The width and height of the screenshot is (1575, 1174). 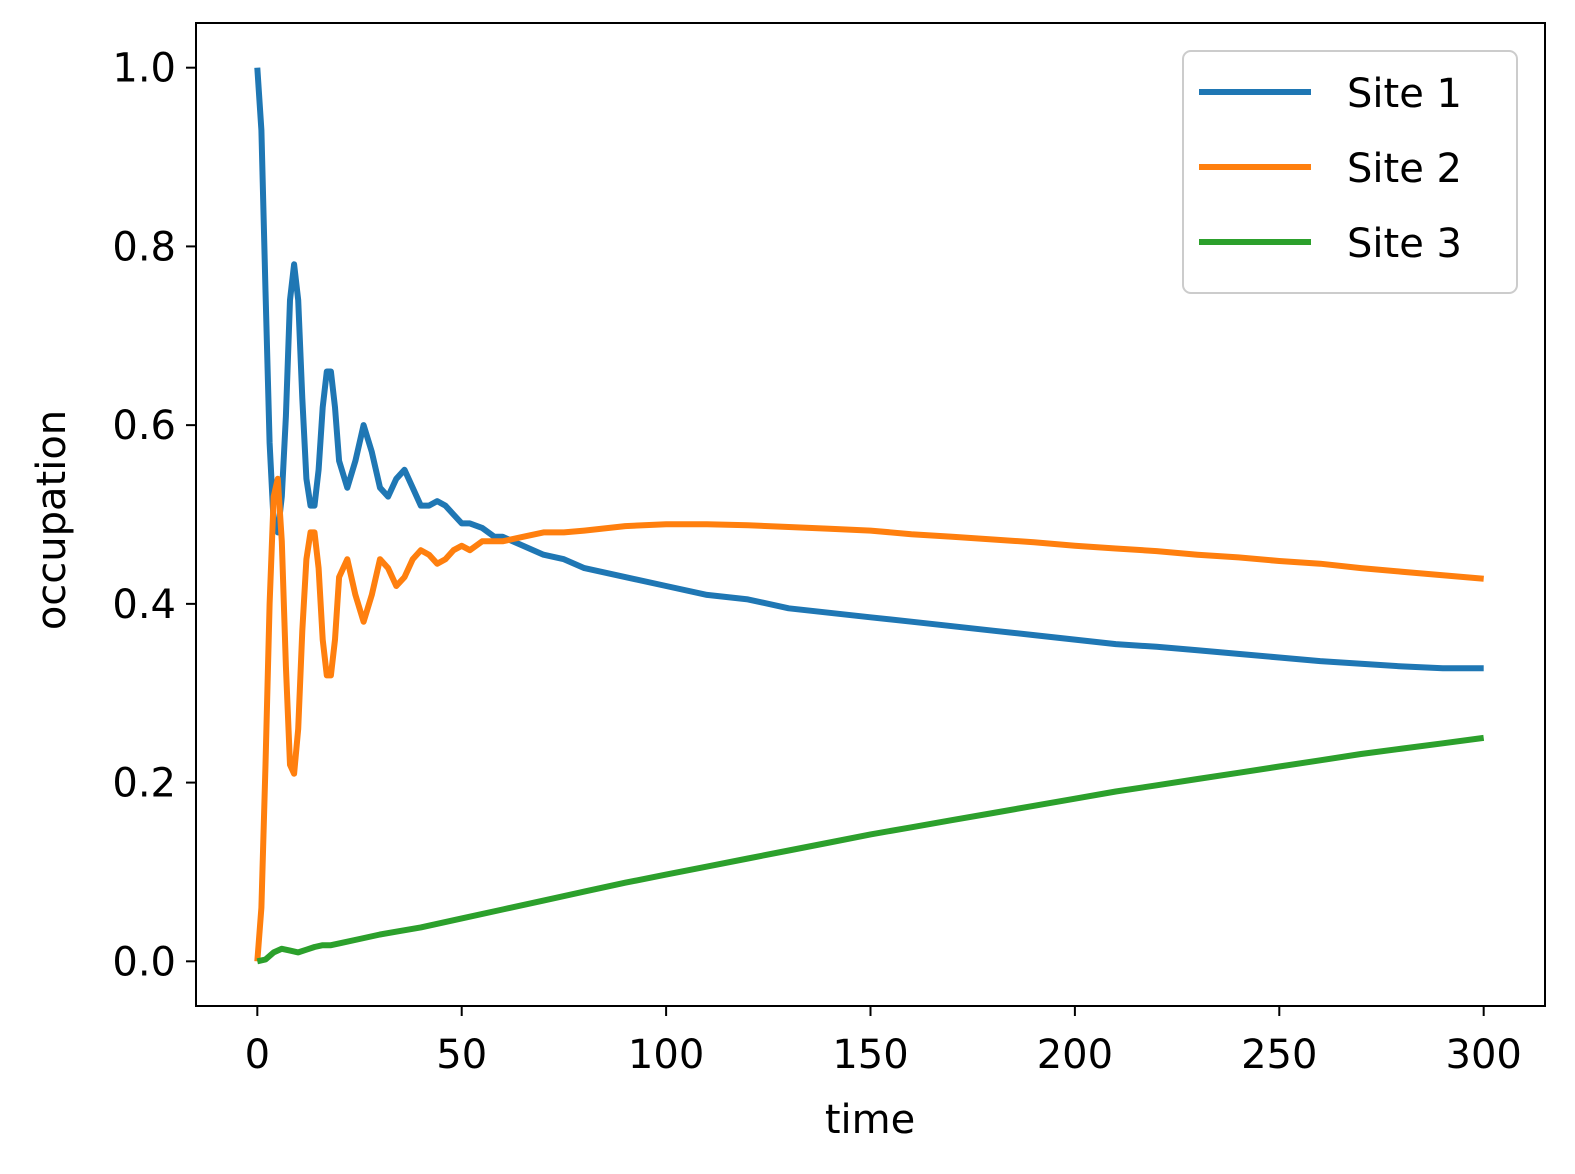 What do you see at coordinates (1404, 244) in the screenshot?
I see `legend-label-3: Site 3` at bounding box center [1404, 244].